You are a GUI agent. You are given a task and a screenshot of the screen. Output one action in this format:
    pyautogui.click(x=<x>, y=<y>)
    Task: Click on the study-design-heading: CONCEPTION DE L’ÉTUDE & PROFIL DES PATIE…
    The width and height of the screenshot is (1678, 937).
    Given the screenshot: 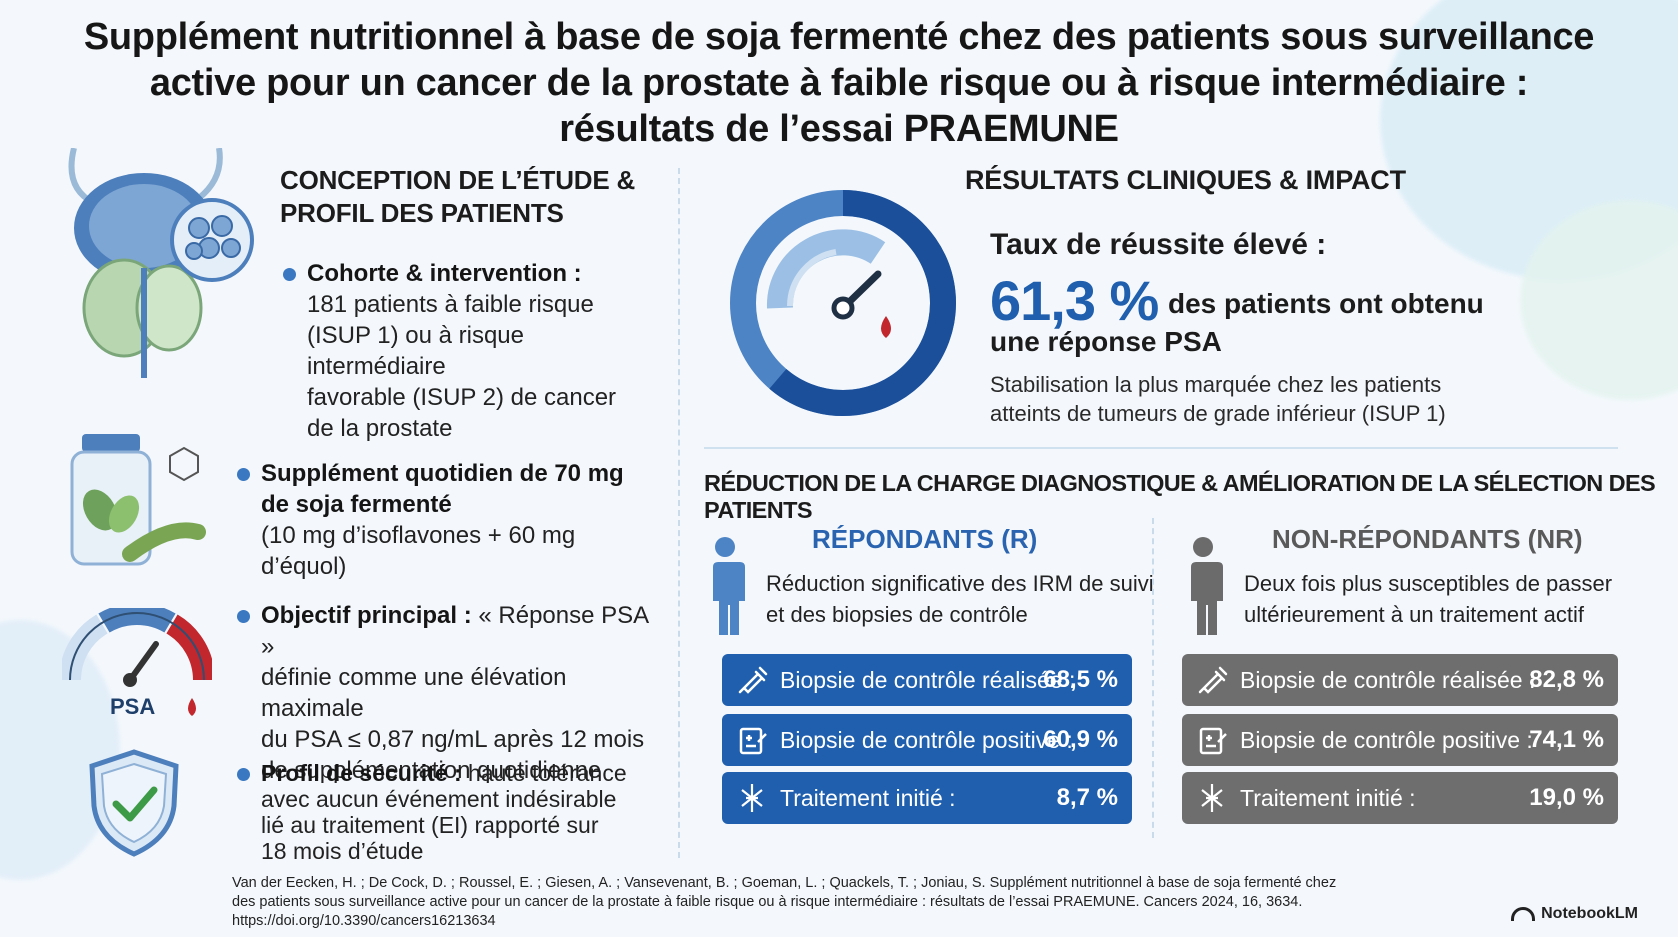 What is the action you would take?
    pyautogui.click(x=458, y=196)
    